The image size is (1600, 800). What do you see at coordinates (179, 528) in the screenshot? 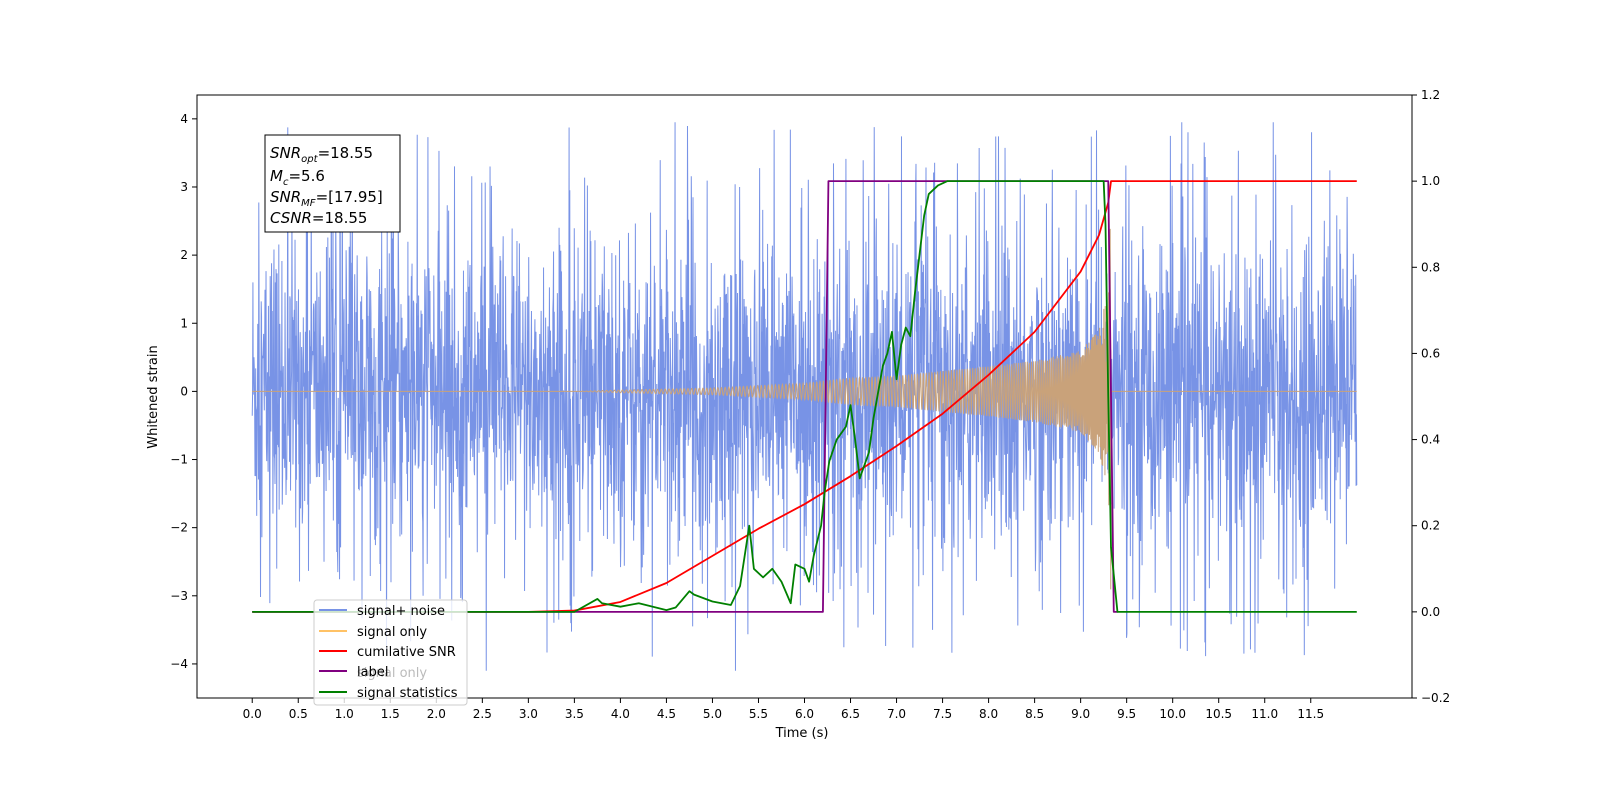
I see `y-tick-label: −2` at bounding box center [179, 528].